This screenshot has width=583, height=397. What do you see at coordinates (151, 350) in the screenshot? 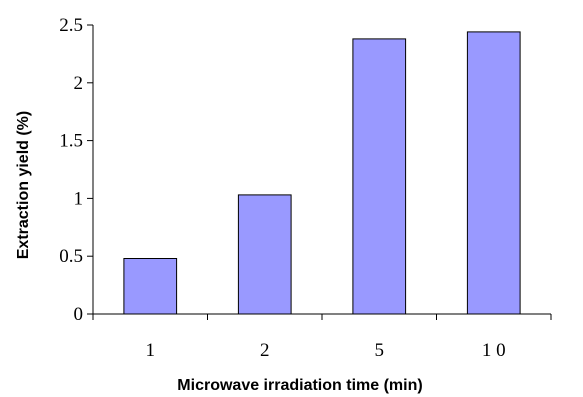
I see `x-tick-label: 1` at bounding box center [151, 350].